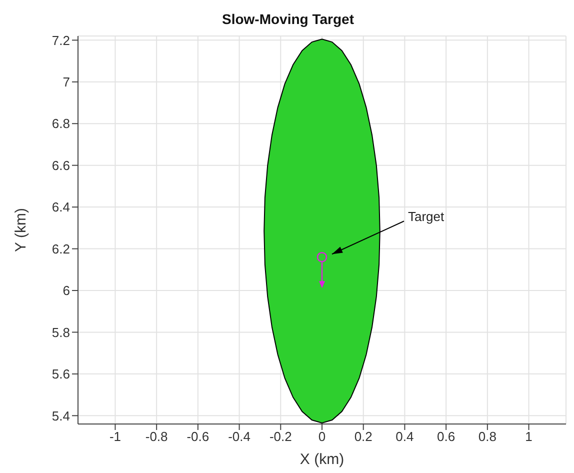 This screenshot has height=473, width=574. What do you see at coordinates (198, 436) in the screenshot?
I see `x-tick-label: -0.6` at bounding box center [198, 436].